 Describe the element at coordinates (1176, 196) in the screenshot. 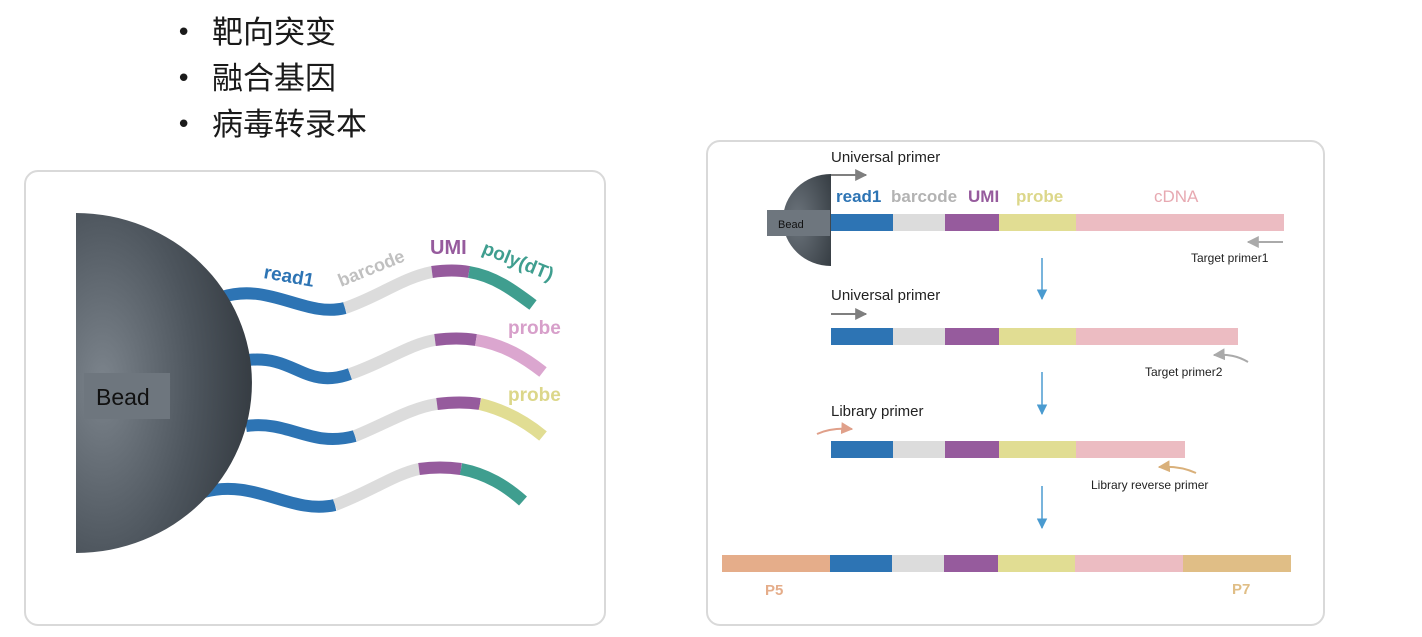

I see `cdna-label: cDNA` at that location.